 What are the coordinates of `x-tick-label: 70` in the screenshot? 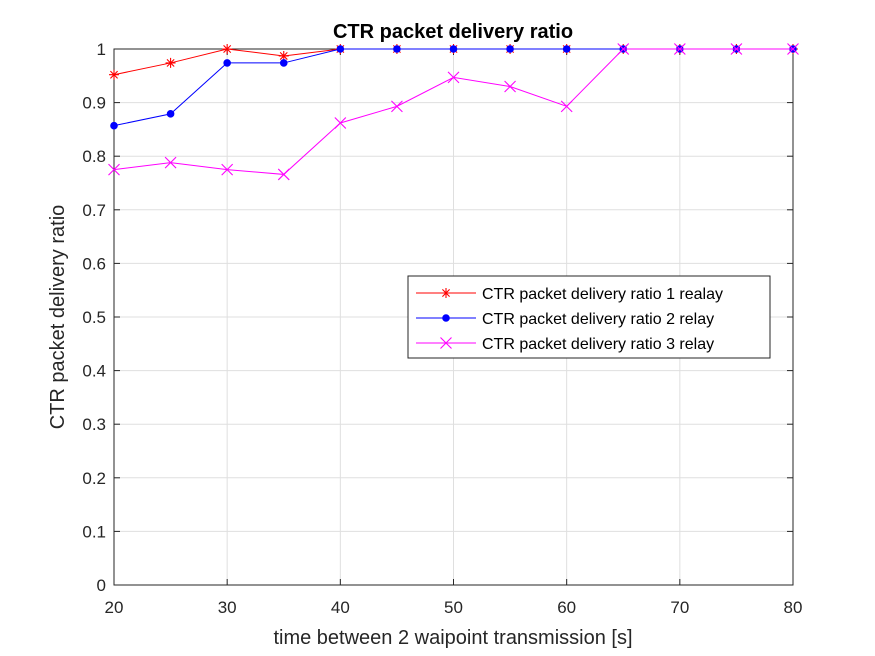 It's located at (679, 607).